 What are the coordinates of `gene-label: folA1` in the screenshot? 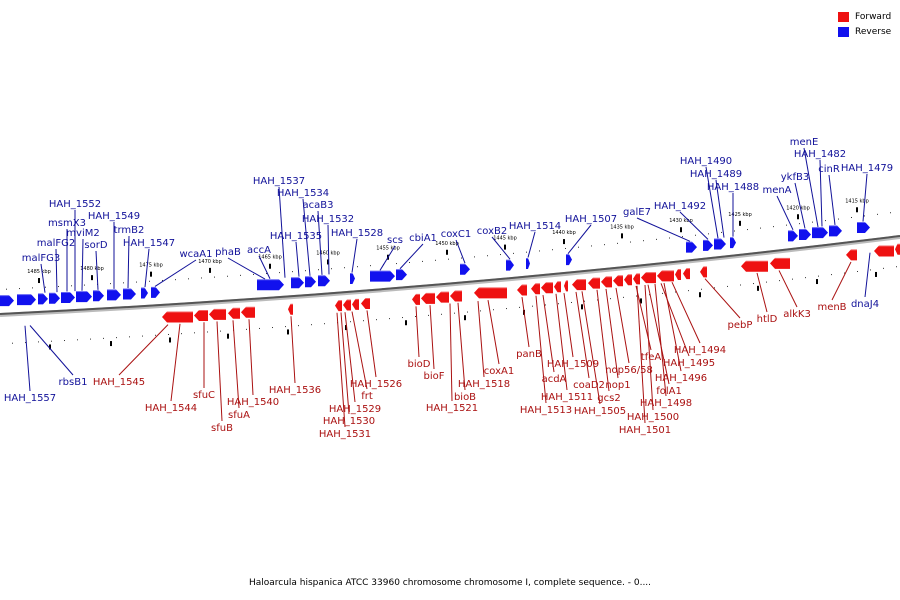 It's located at (669, 391).